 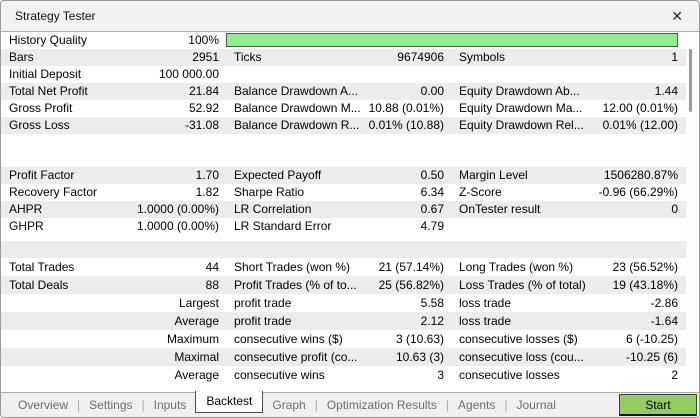 What do you see at coordinates (343, 226) in the screenshot?
I see `report-row: GHPR 1.0000 (0.00%) LR Standard Error 4.79` at bounding box center [343, 226].